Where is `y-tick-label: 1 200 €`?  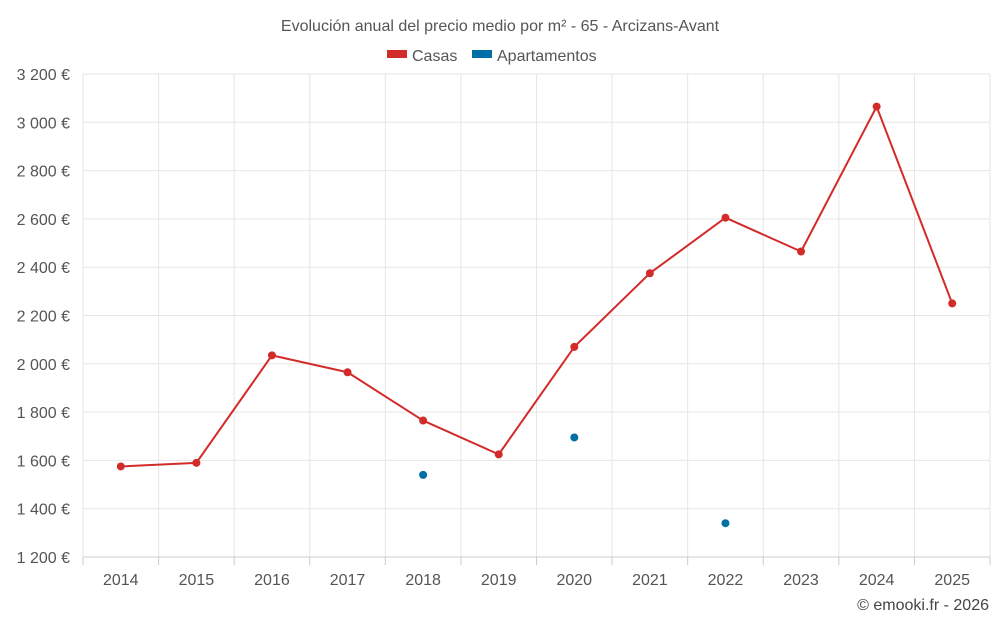 y-tick-label: 1 200 € is located at coordinates (43, 558).